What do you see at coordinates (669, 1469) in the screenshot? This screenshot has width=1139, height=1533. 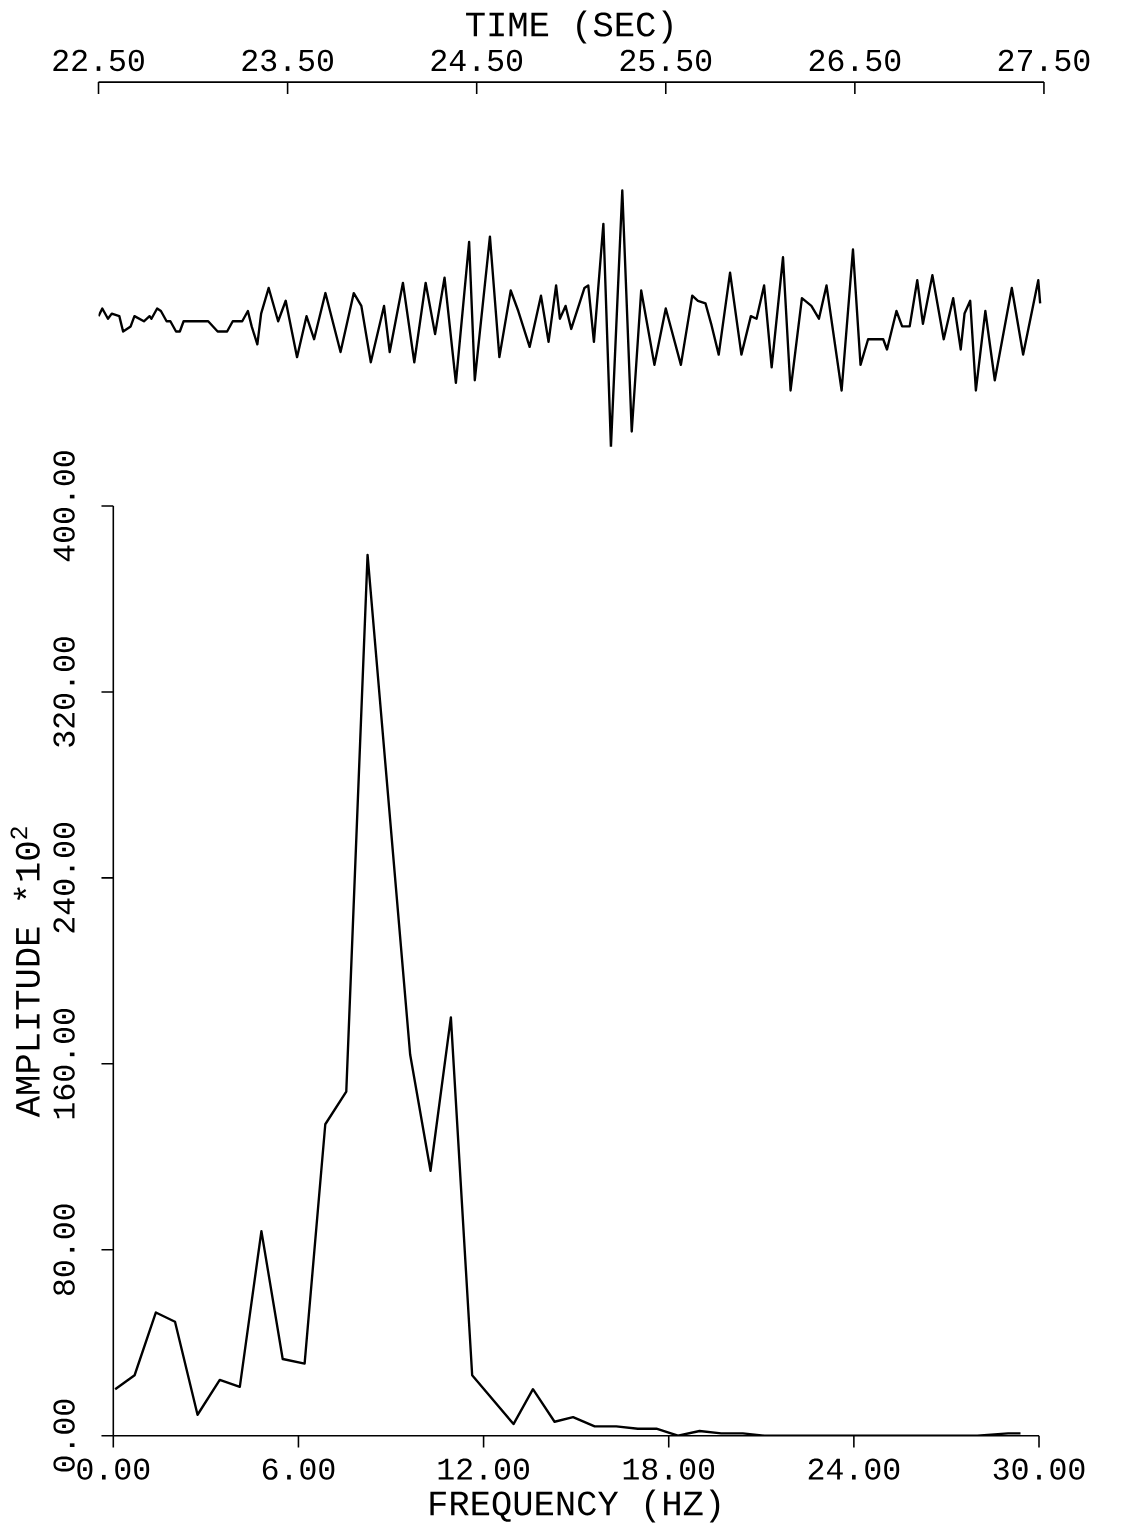 I see `x-tick-label: 18.00` at bounding box center [669, 1469].